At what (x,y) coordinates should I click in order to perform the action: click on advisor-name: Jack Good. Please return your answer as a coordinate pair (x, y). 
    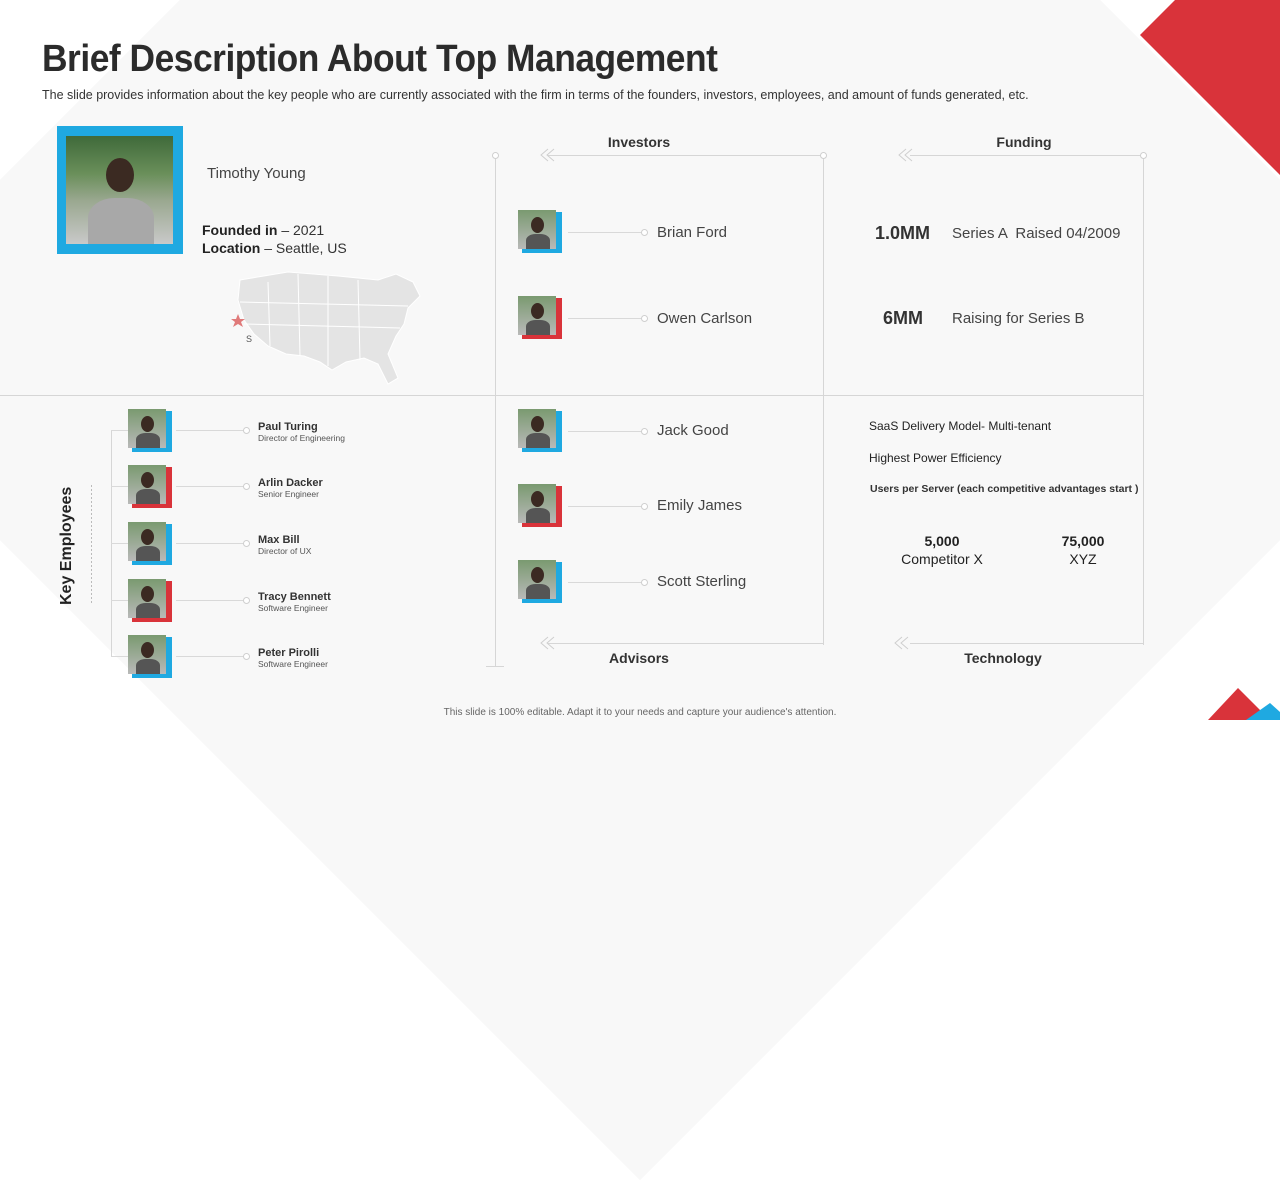
    Looking at the image, I should click on (693, 430).